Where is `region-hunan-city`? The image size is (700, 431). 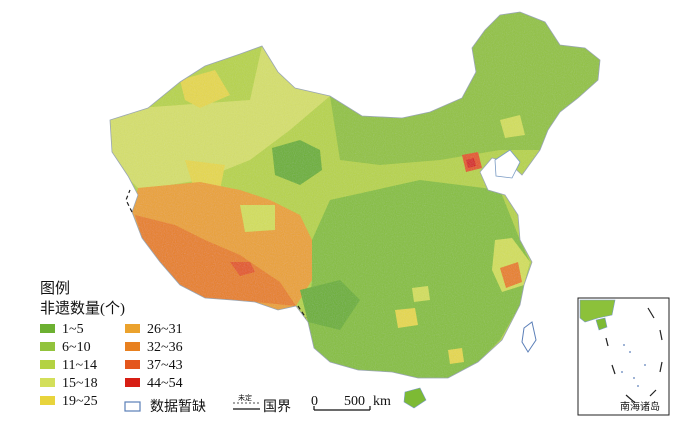 region-hunan-city is located at coordinates (421, 294).